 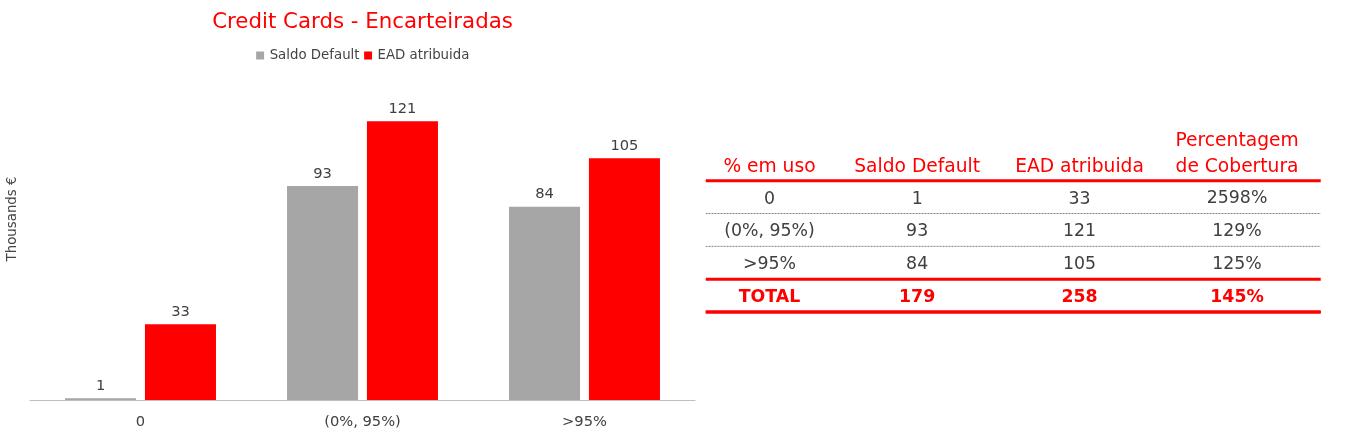 I want to click on text: Saldo Default, so click(x=917, y=165).